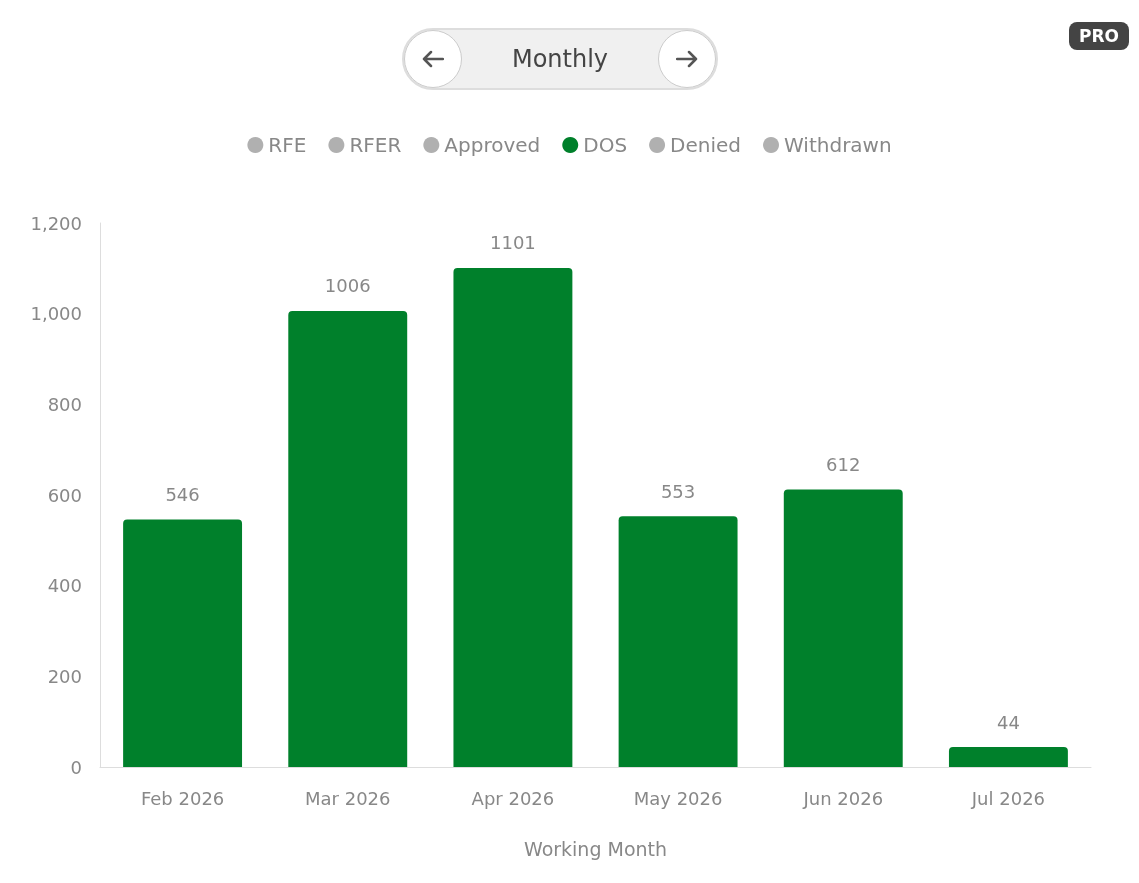 The image size is (1139, 883). What do you see at coordinates (678, 491) in the screenshot?
I see `data-label: 553` at bounding box center [678, 491].